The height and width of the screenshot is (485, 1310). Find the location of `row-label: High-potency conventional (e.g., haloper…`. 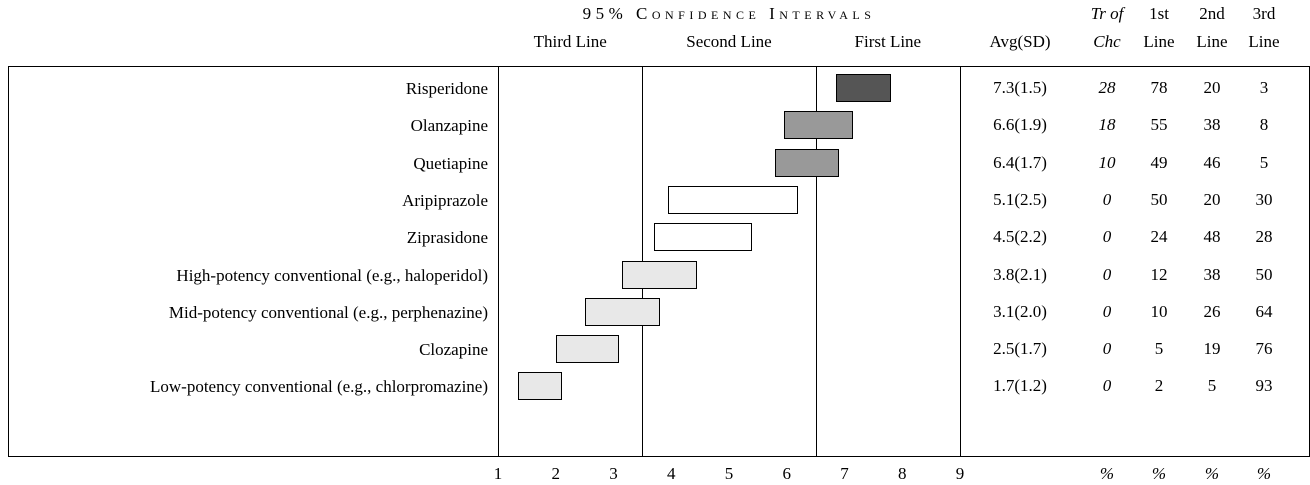

row-label: High-potency conventional (e.g., haloper… is located at coordinates (332, 275).